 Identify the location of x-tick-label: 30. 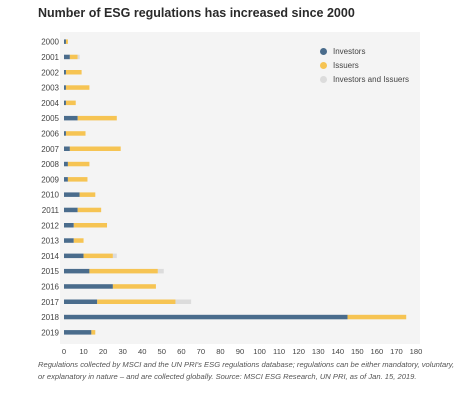
(122, 351).